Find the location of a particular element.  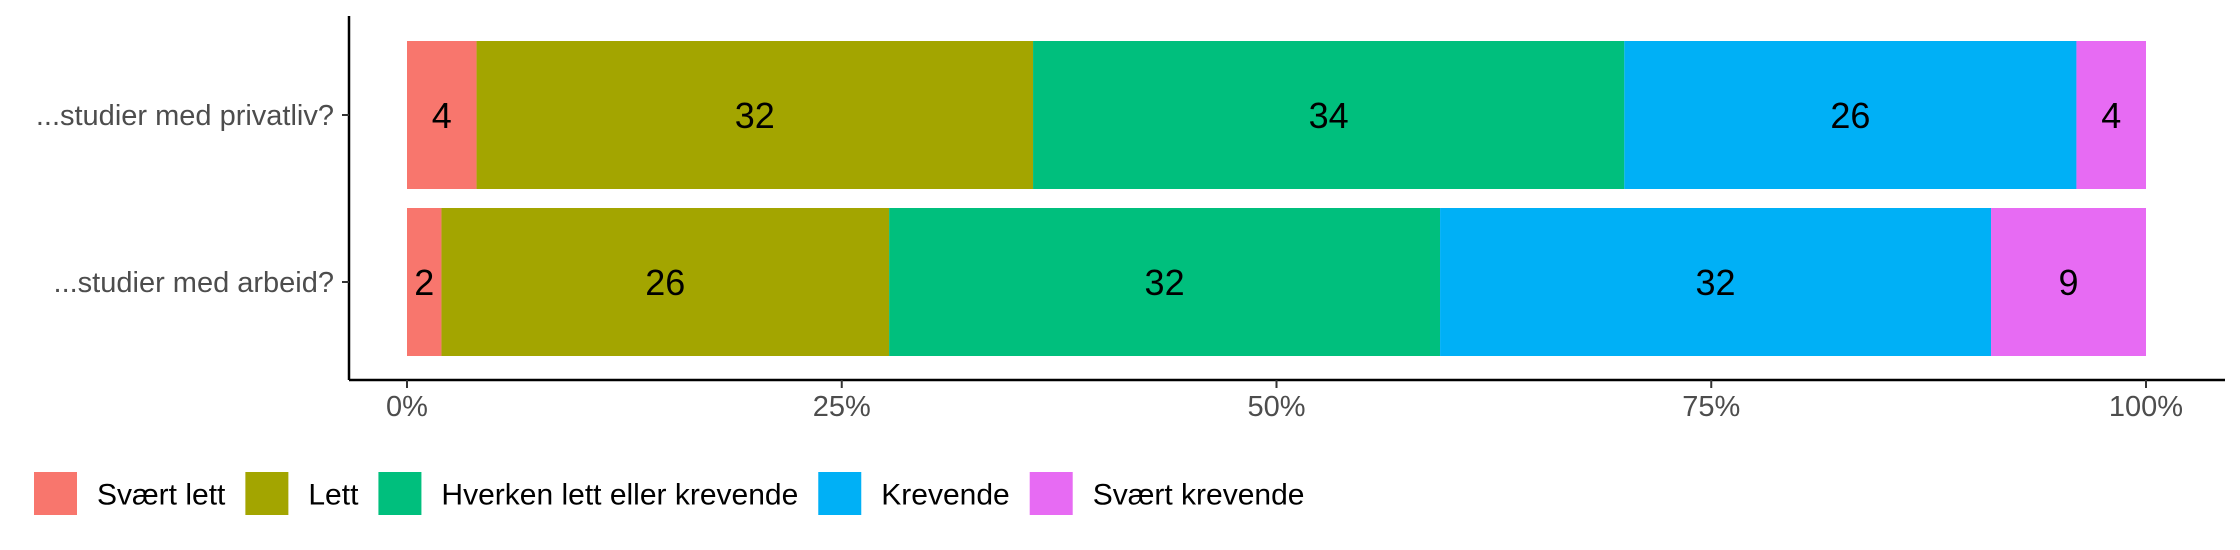

legend-label: Svært krevende is located at coordinates (1199, 495).